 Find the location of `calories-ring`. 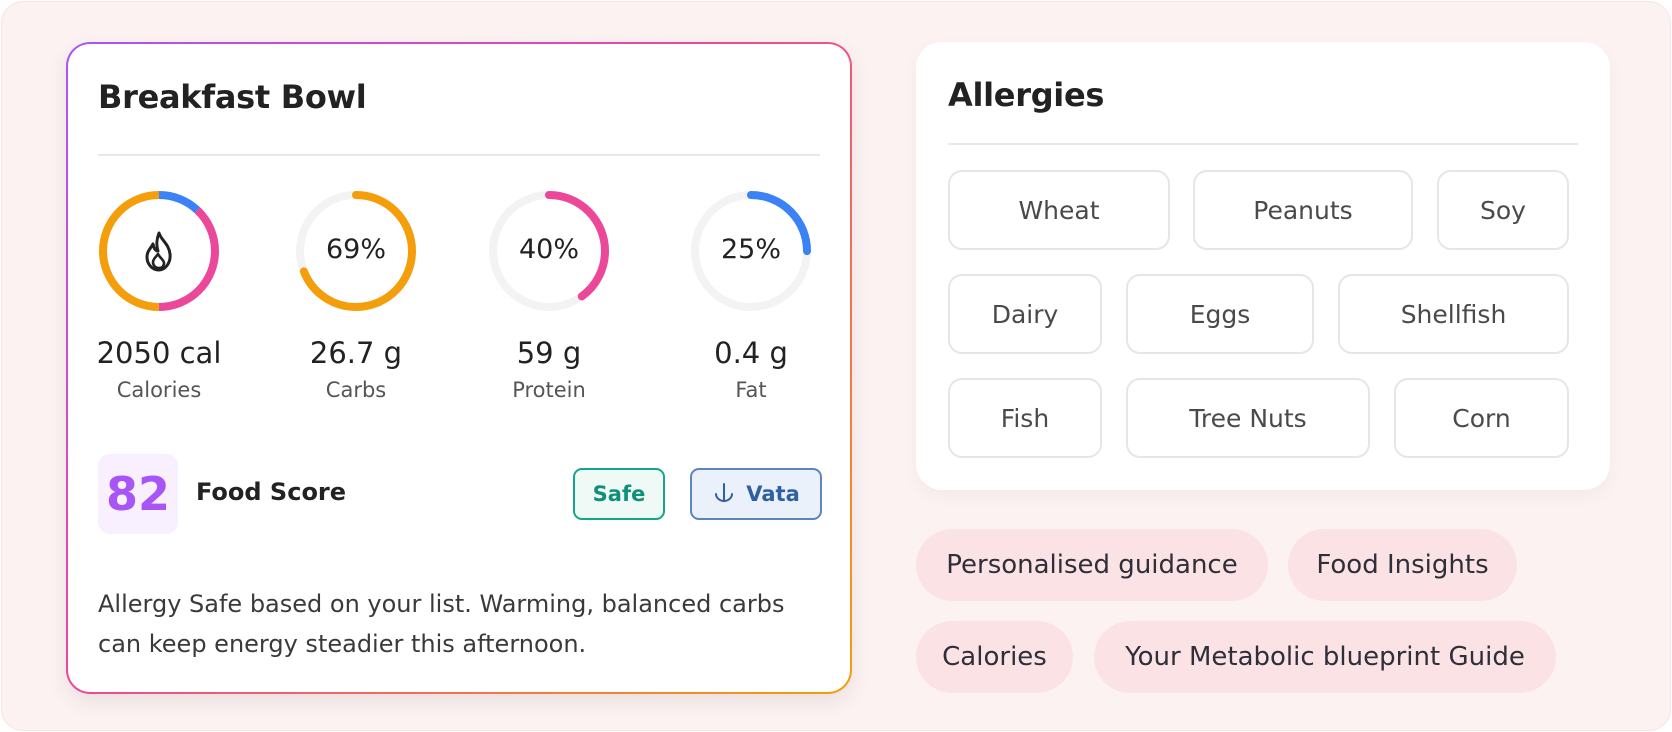

calories-ring is located at coordinates (159, 251).